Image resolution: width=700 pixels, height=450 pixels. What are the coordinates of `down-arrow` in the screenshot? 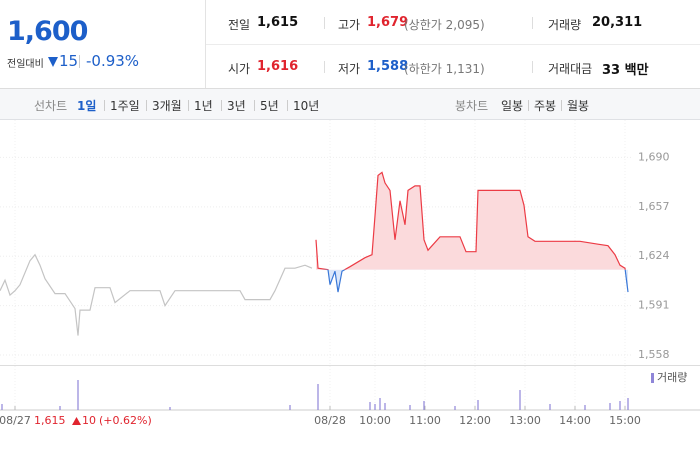 It's located at (53, 62).